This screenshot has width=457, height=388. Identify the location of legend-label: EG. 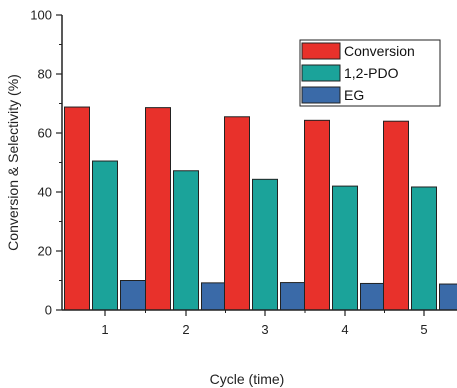
(354, 95).